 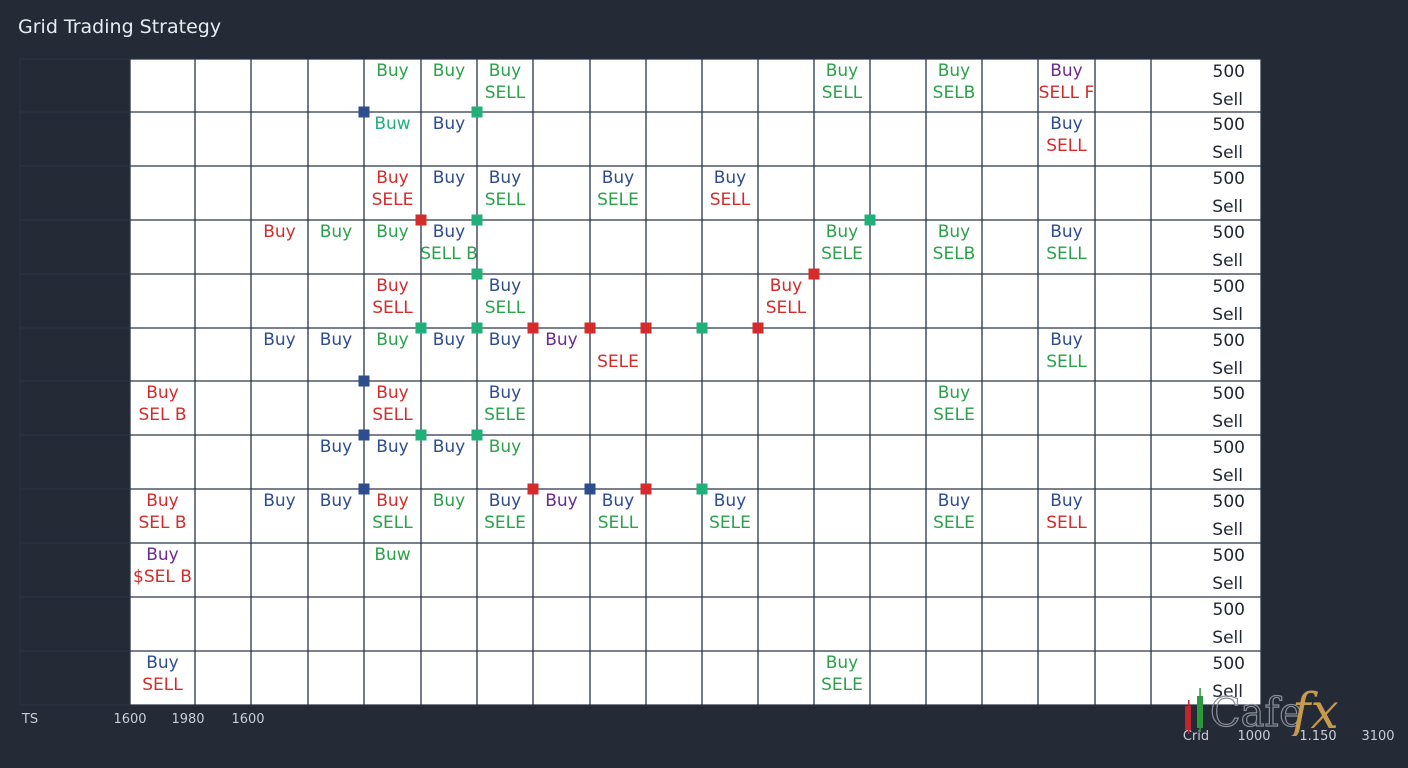 I want to click on cell-sell-label: SELL B, so click(x=449, y=254).